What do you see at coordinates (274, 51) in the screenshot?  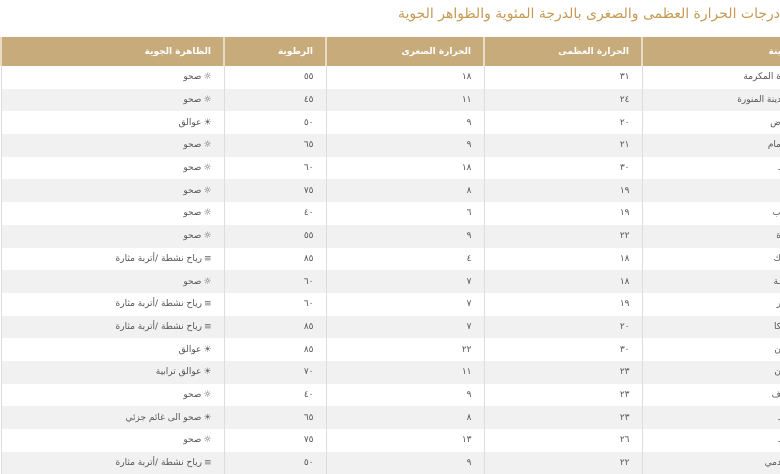 I see `header-humidity: الرطوبة` at bounding box center [274, 51].